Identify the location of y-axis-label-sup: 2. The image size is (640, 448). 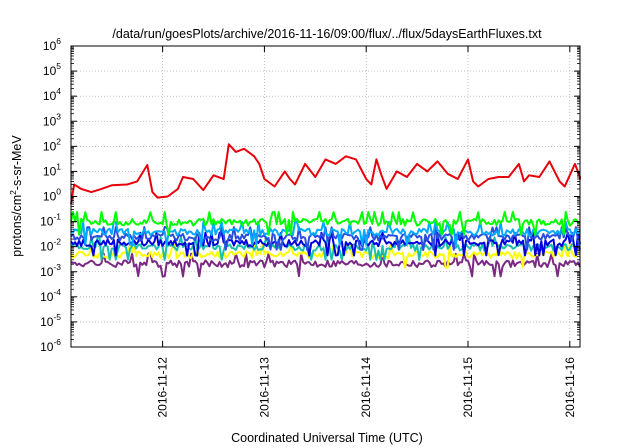
(13, 192).